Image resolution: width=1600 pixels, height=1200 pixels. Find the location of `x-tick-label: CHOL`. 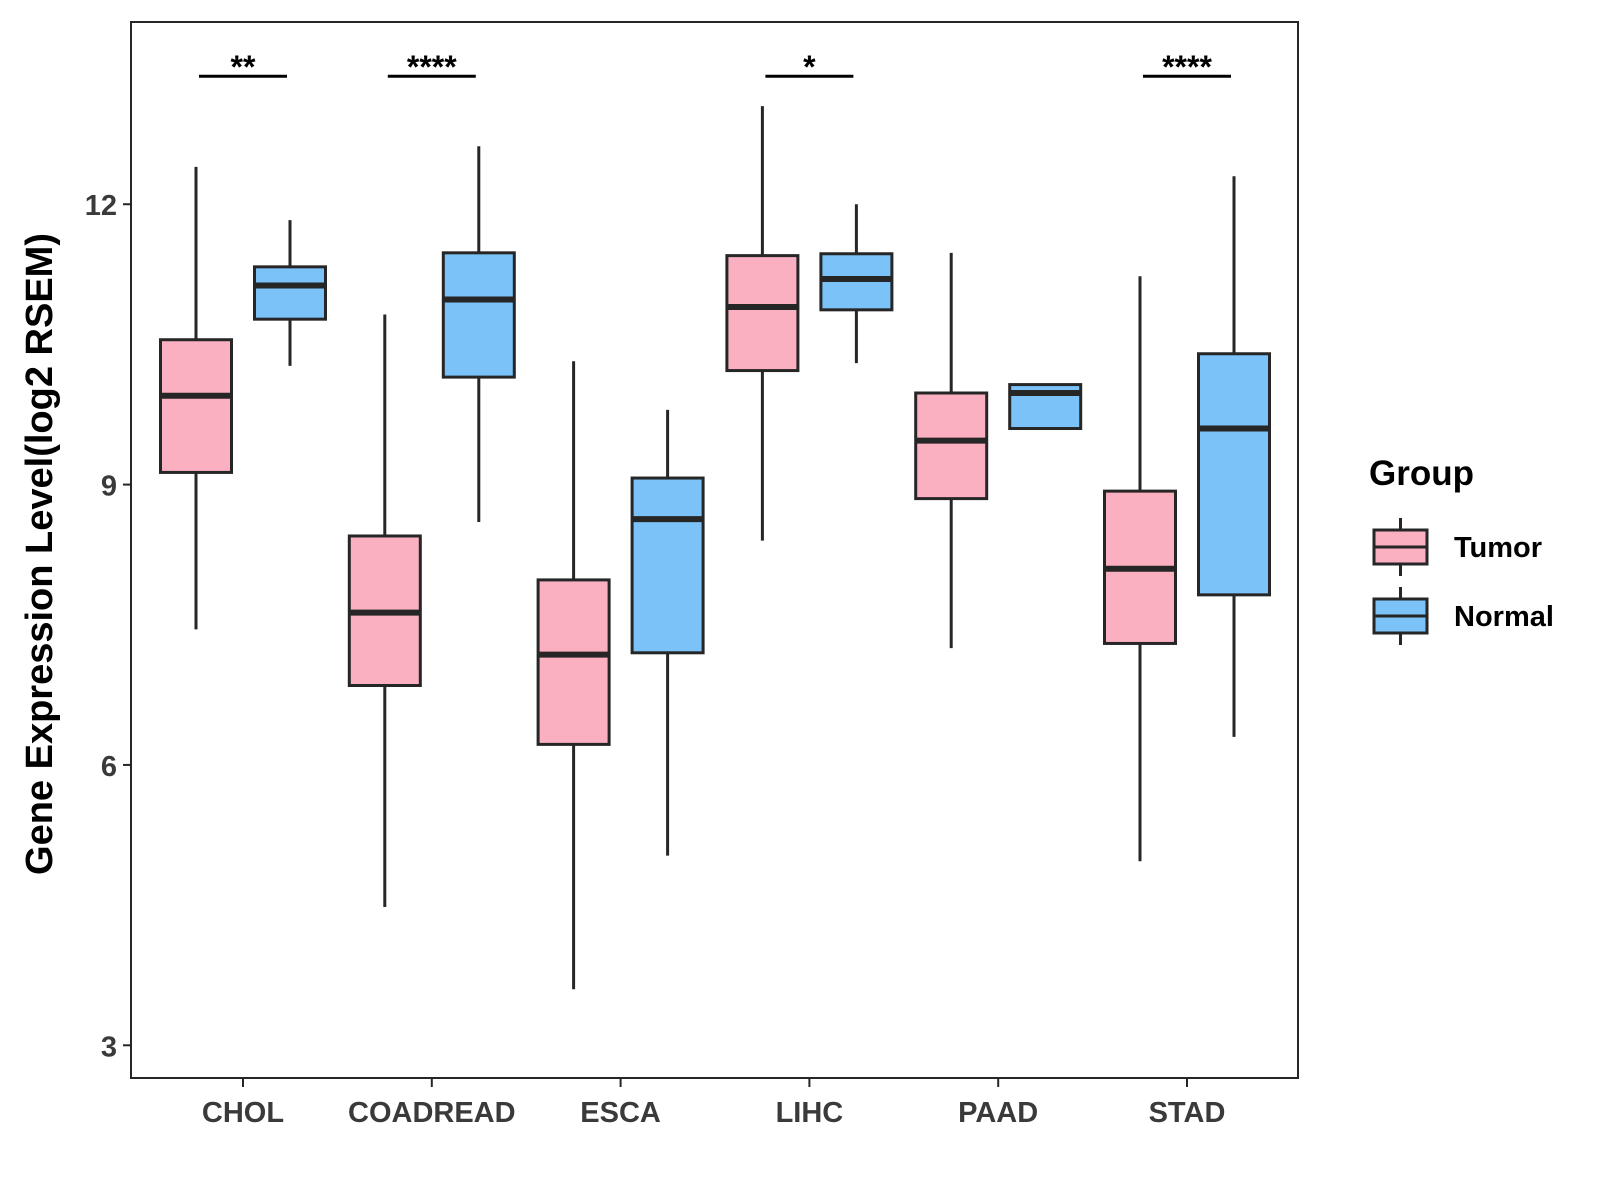

x-tick-label: CHOL is located at coordinates (243, 1113).